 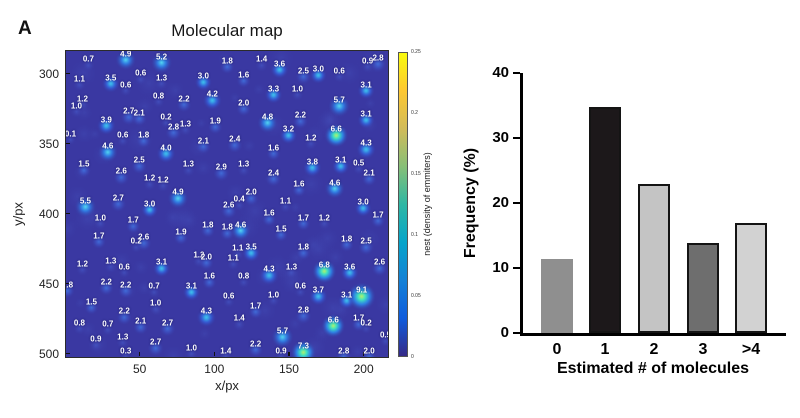 I want to click on map-value-label: 0.6, so click(x=123, y=135).